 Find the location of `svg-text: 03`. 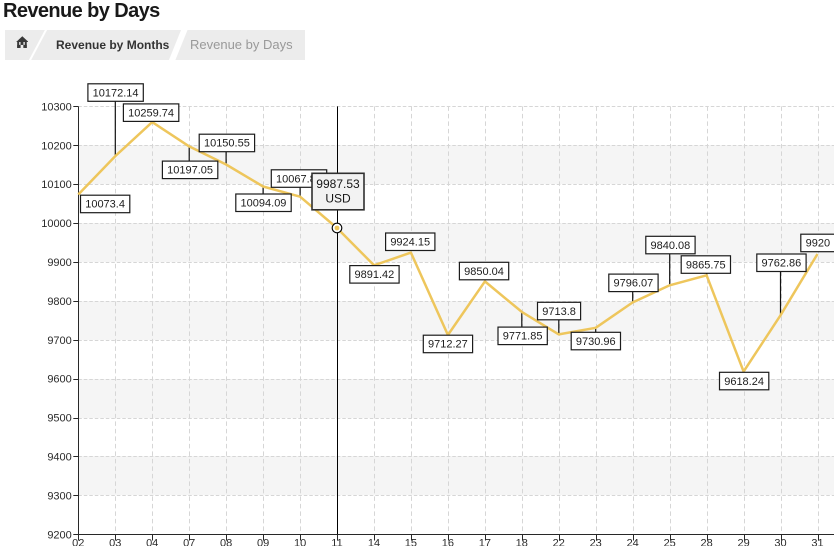

svg-text: 03 is located at coordinates (115, 541).